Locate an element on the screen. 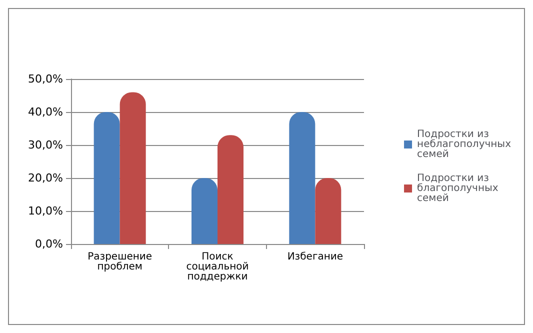 The image size is (533, 333). y-tick-label: 10,0% is located at coordinates (45, 211).